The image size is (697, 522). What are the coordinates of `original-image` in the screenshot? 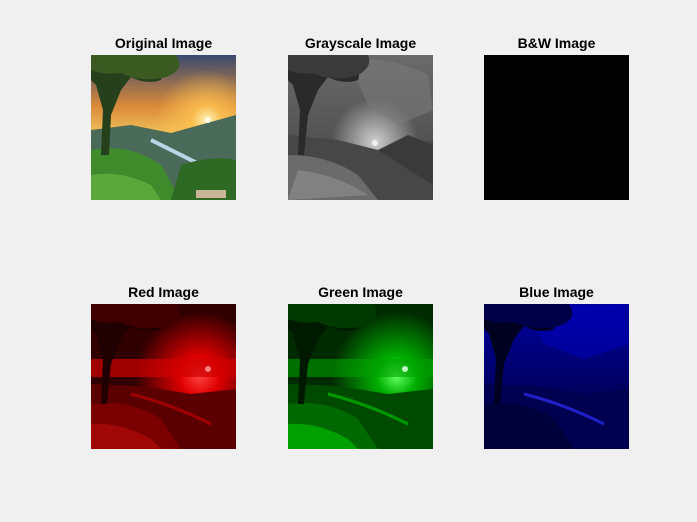 It's located at (163, 127).